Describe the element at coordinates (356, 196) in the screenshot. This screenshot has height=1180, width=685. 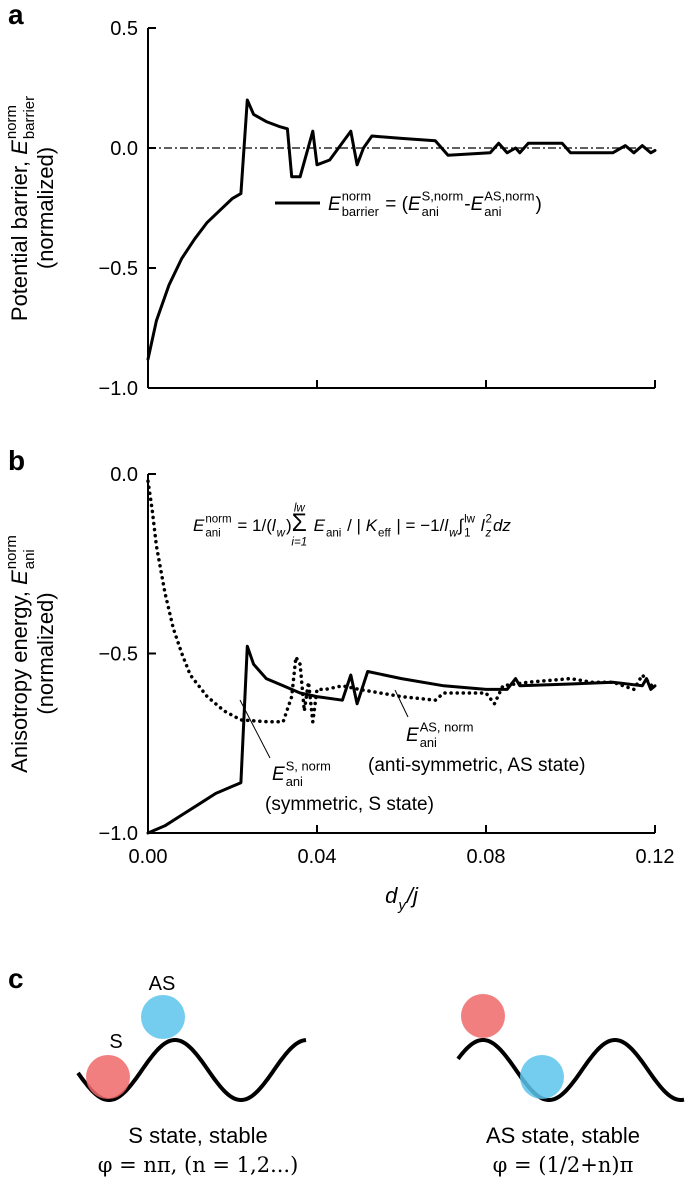
I see `legend-label-sup: norm` at that location.